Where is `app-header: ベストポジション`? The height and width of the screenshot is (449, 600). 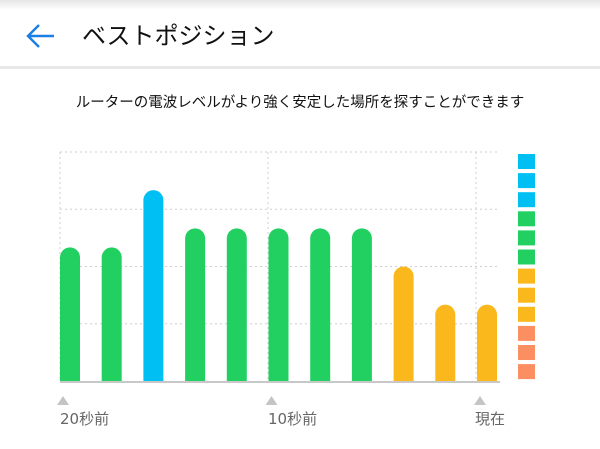
app-header: ベストポジション is located at coordinates (300, 38).